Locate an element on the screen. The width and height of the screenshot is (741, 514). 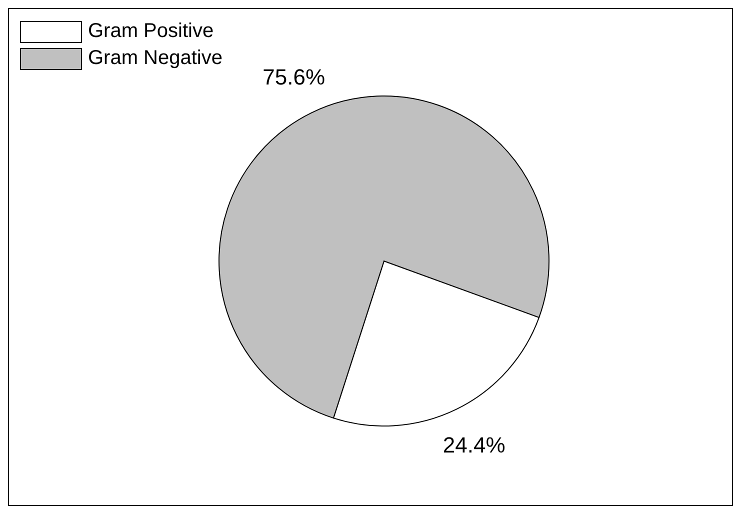
data-label: 75.6% is located at coordinates (294, 77).